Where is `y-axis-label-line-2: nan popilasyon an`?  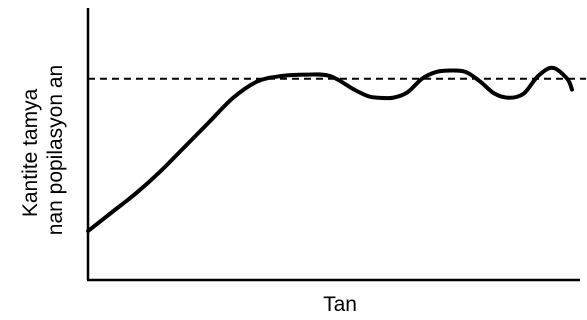
y-axis-label-line-2: nan popilasyon an is located at coordinates (55, 150).